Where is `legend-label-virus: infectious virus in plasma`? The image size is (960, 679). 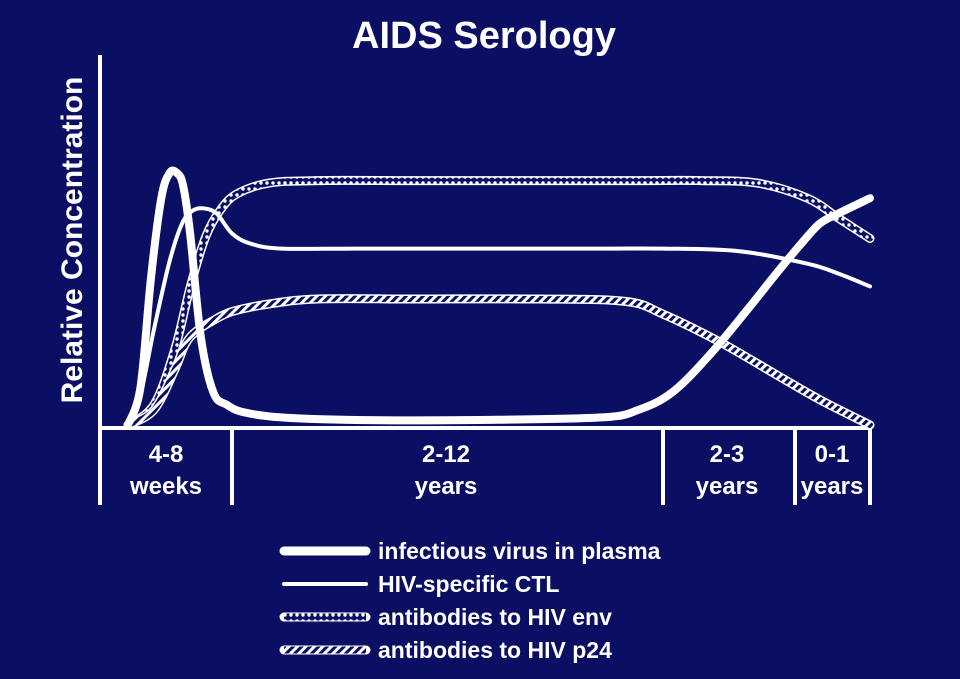
legend-label-virus: infectious virus in plasma is located at coordinates (519, 551).